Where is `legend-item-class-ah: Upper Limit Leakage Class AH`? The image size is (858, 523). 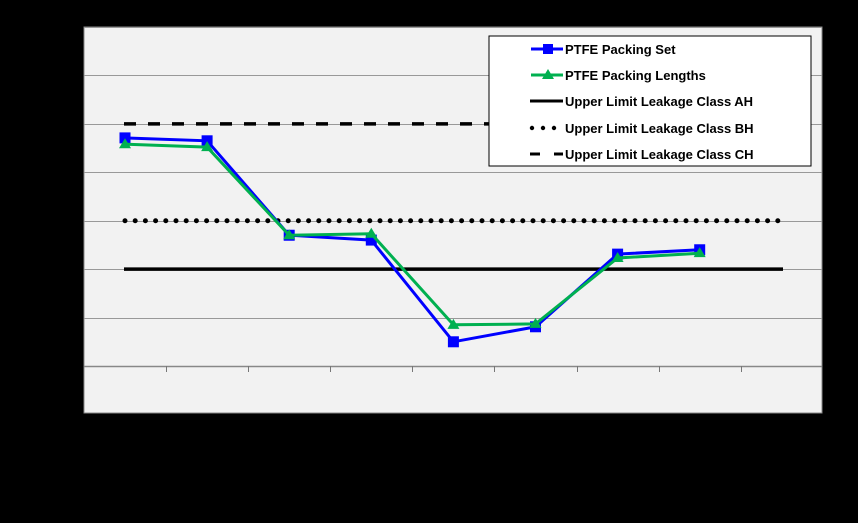
legend-item-class-ah: Upper Limit Leakage Class AH is located at coordinates (641, 101).